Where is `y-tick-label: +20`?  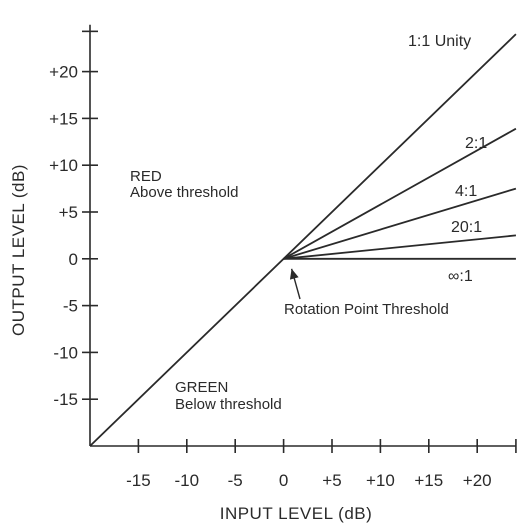 y-tick-label: +20 is located at coordinates (63, 72).